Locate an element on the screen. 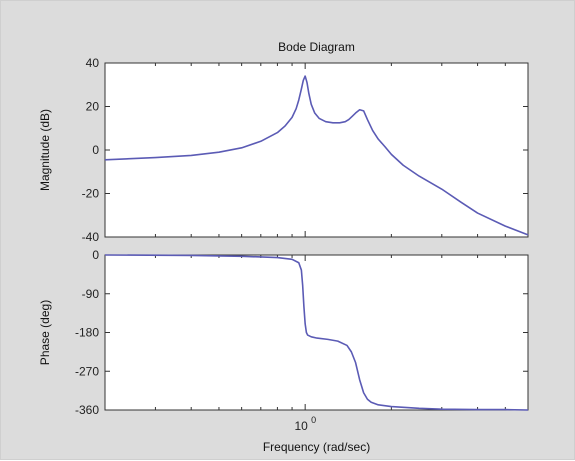  magnitude-ytick-label: 0 is located at coordinates (95, 150).